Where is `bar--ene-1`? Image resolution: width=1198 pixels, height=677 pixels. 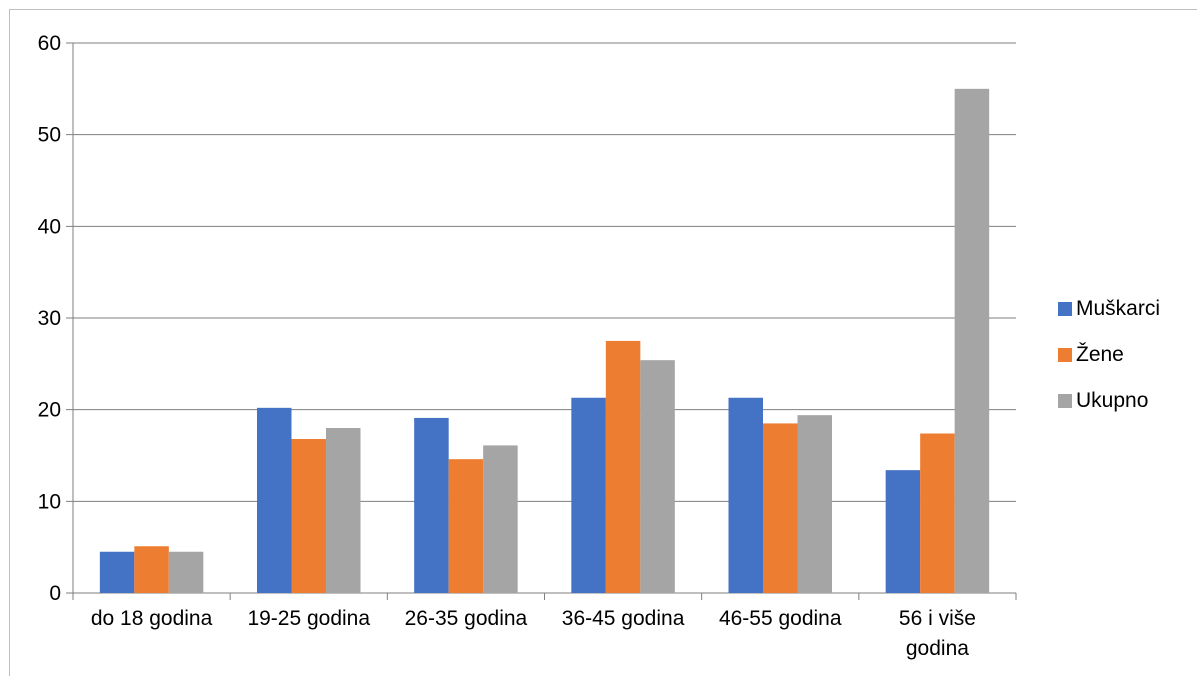
bar--ene-1 is located at coordinates (308, 516).